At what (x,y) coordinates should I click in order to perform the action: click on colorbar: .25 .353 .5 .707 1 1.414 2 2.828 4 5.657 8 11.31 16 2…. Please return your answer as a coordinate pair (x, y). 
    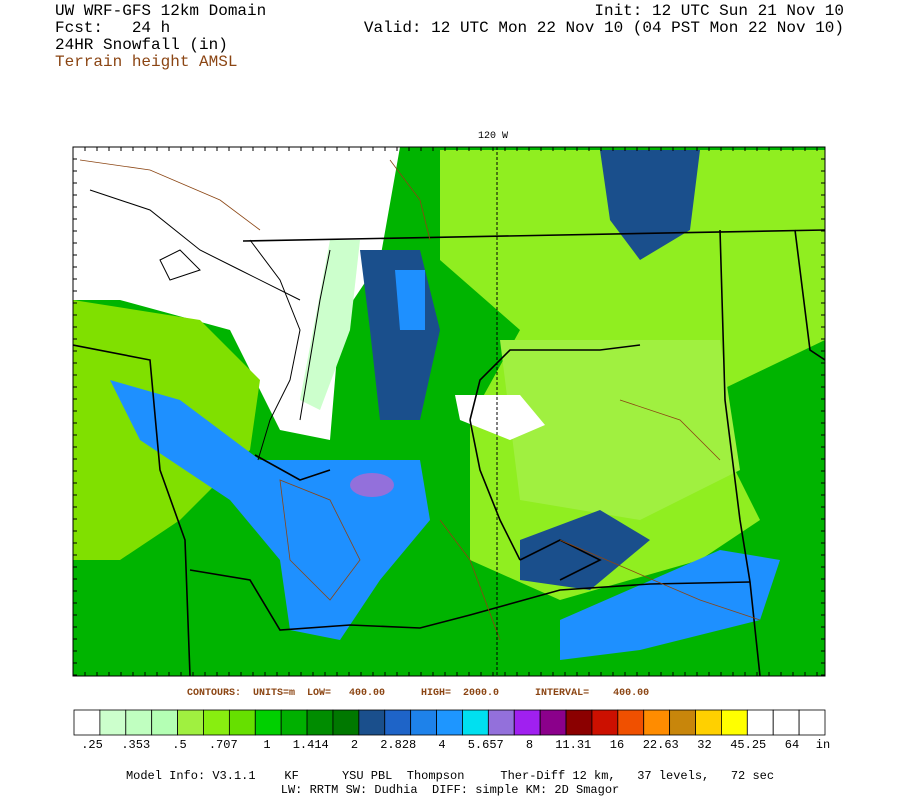
    Looking at the image, I should click on (451, 730).